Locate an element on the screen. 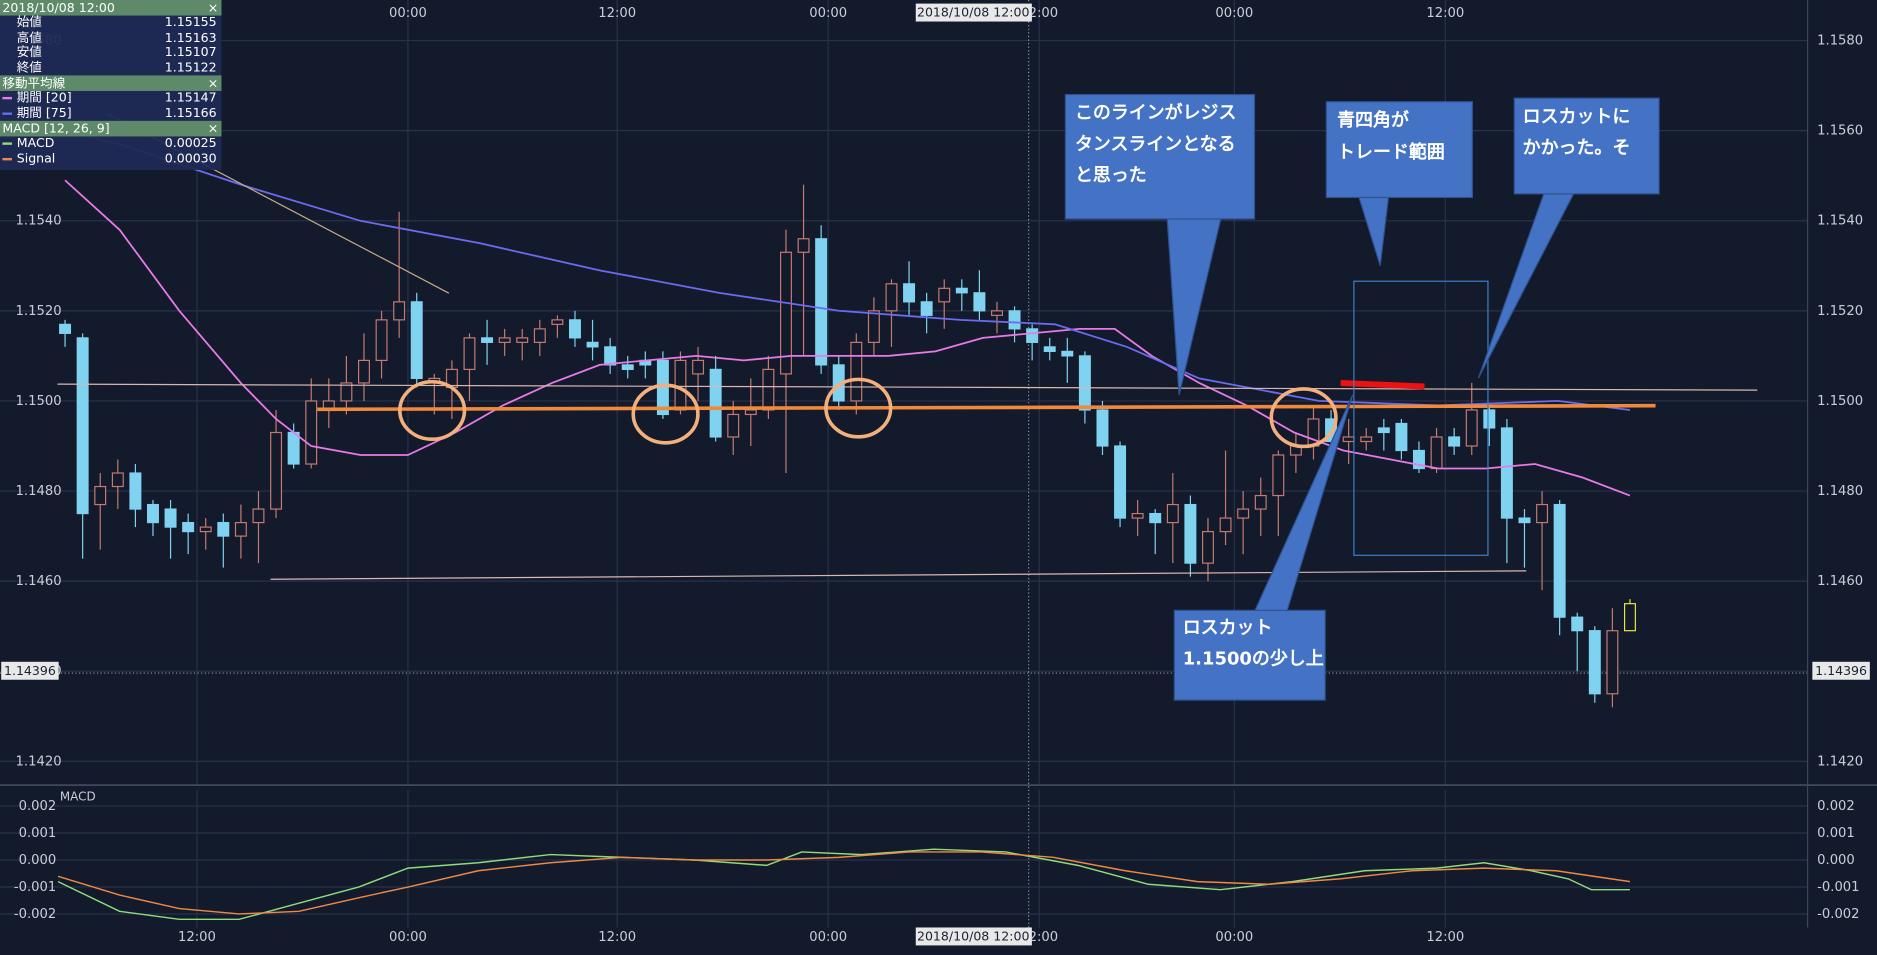 The width and height of the screenshot is (1877, 955). callout: 青四角が トレード範囲 is located at coordinates (1399, 183).